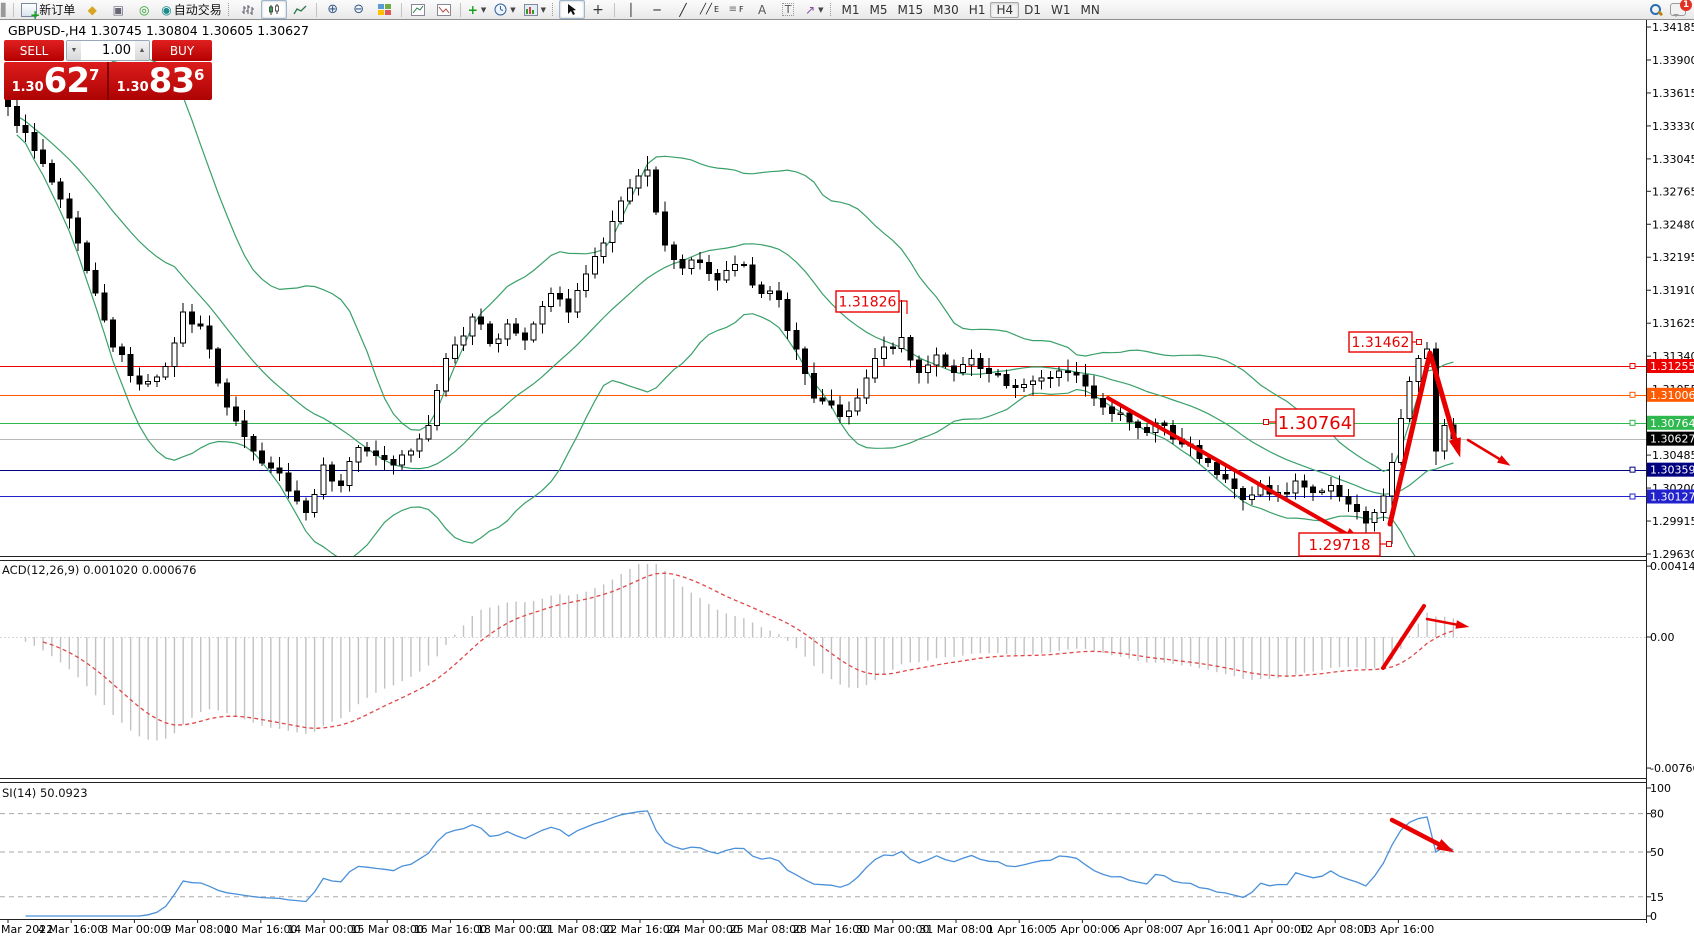 The width and height of the screenshot is (1694, 939). Describe the element at coordinates (823, 431) in the screenshot. I see `price-lines` at that location.